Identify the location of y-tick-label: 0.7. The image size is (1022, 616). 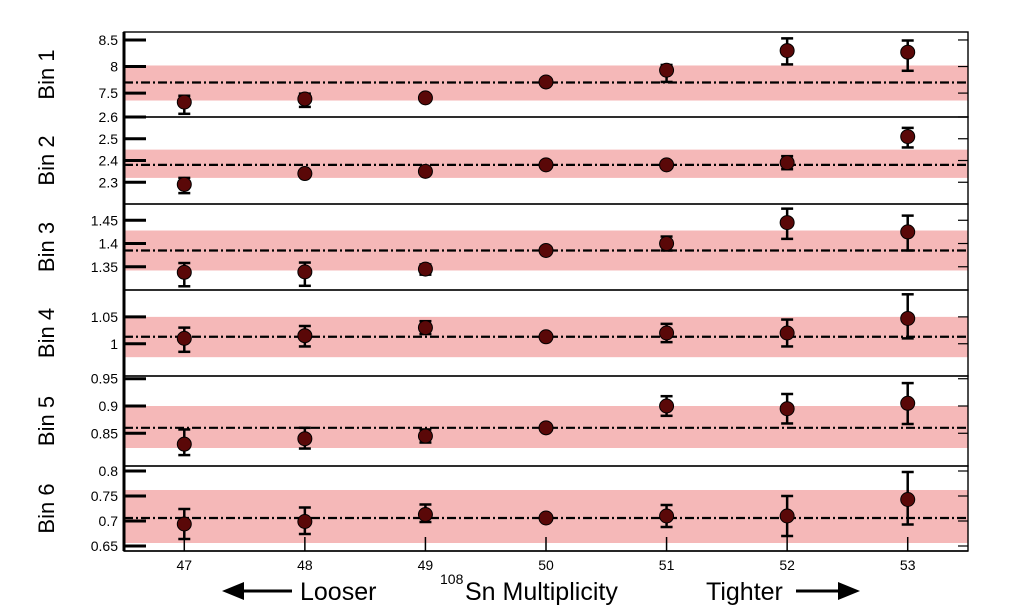
(109, 521).